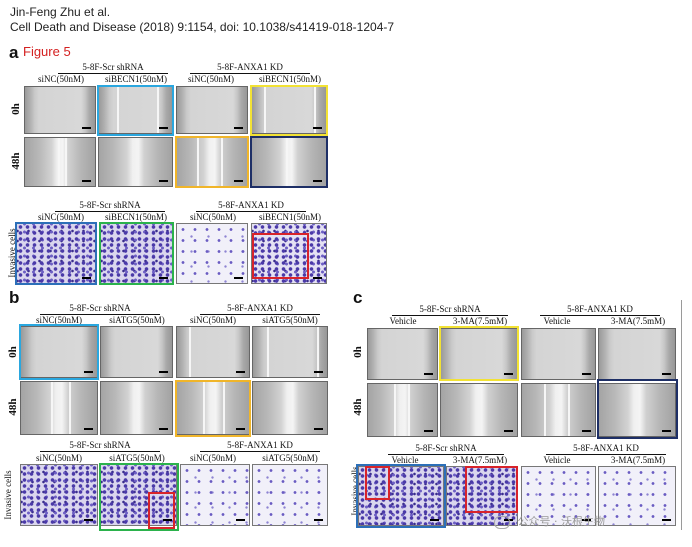  What do you see at coordinates (212, 320) in the screenshot?
I see `panel-b-sub-3: siNC(50nM)` at bounding box center [212, 320].